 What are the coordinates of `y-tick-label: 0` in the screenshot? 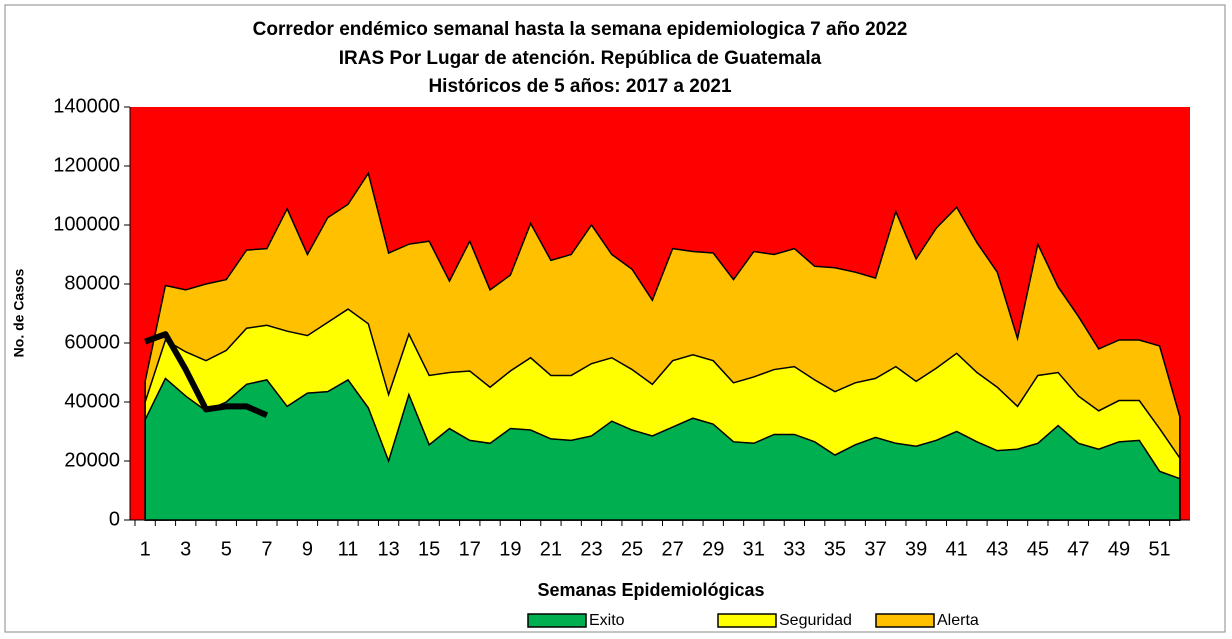 It's located at (114, 519).